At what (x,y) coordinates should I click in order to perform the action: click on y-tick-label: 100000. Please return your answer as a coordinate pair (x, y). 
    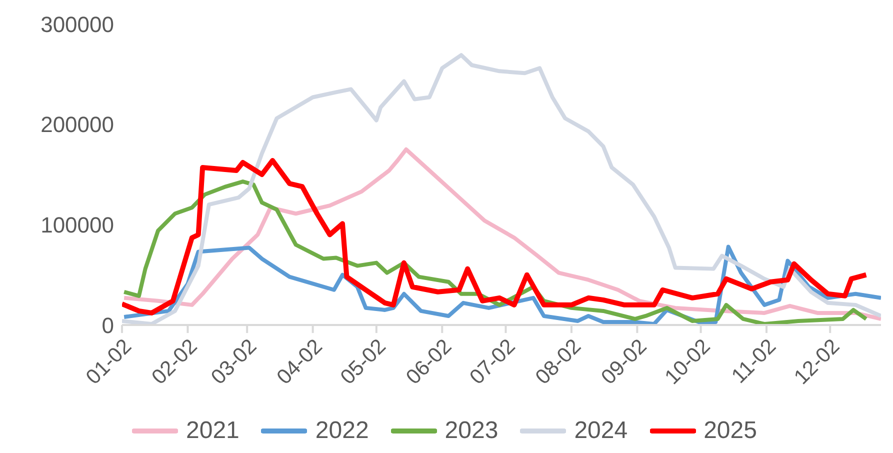
    Looking at the image, I should click on (77, 225).